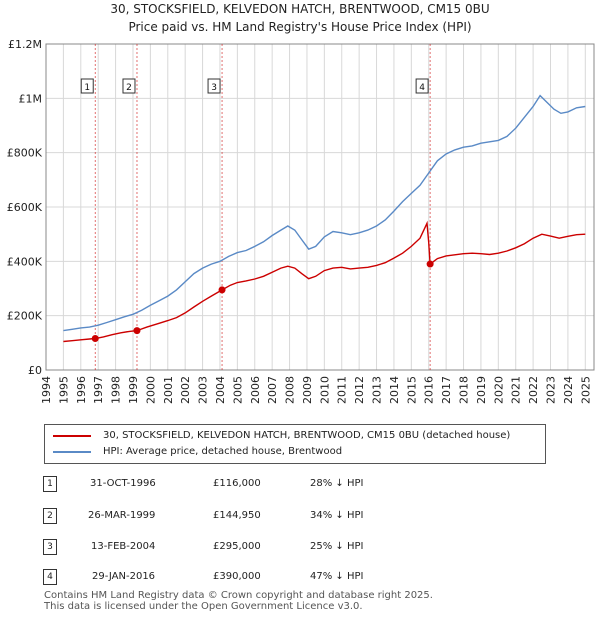 The image size is (600, 620). I want to click on x-tick-label: 2004, so click(220, 390).